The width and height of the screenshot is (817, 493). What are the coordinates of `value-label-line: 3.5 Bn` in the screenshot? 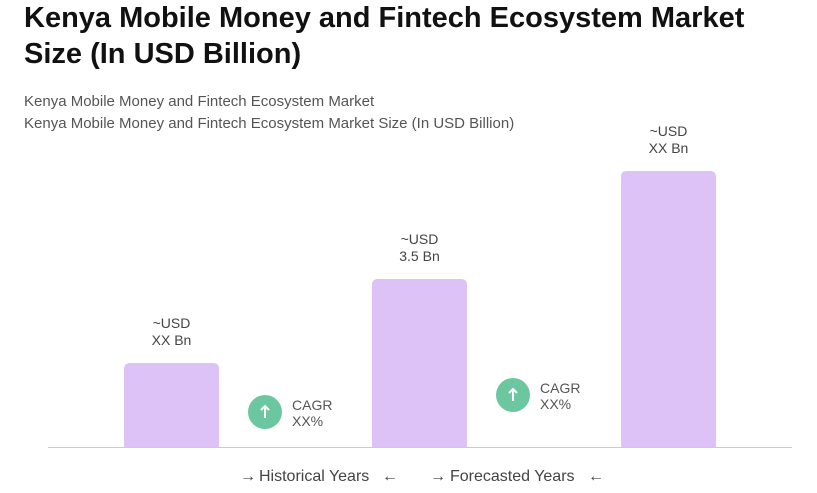 It's located at (419, 256).